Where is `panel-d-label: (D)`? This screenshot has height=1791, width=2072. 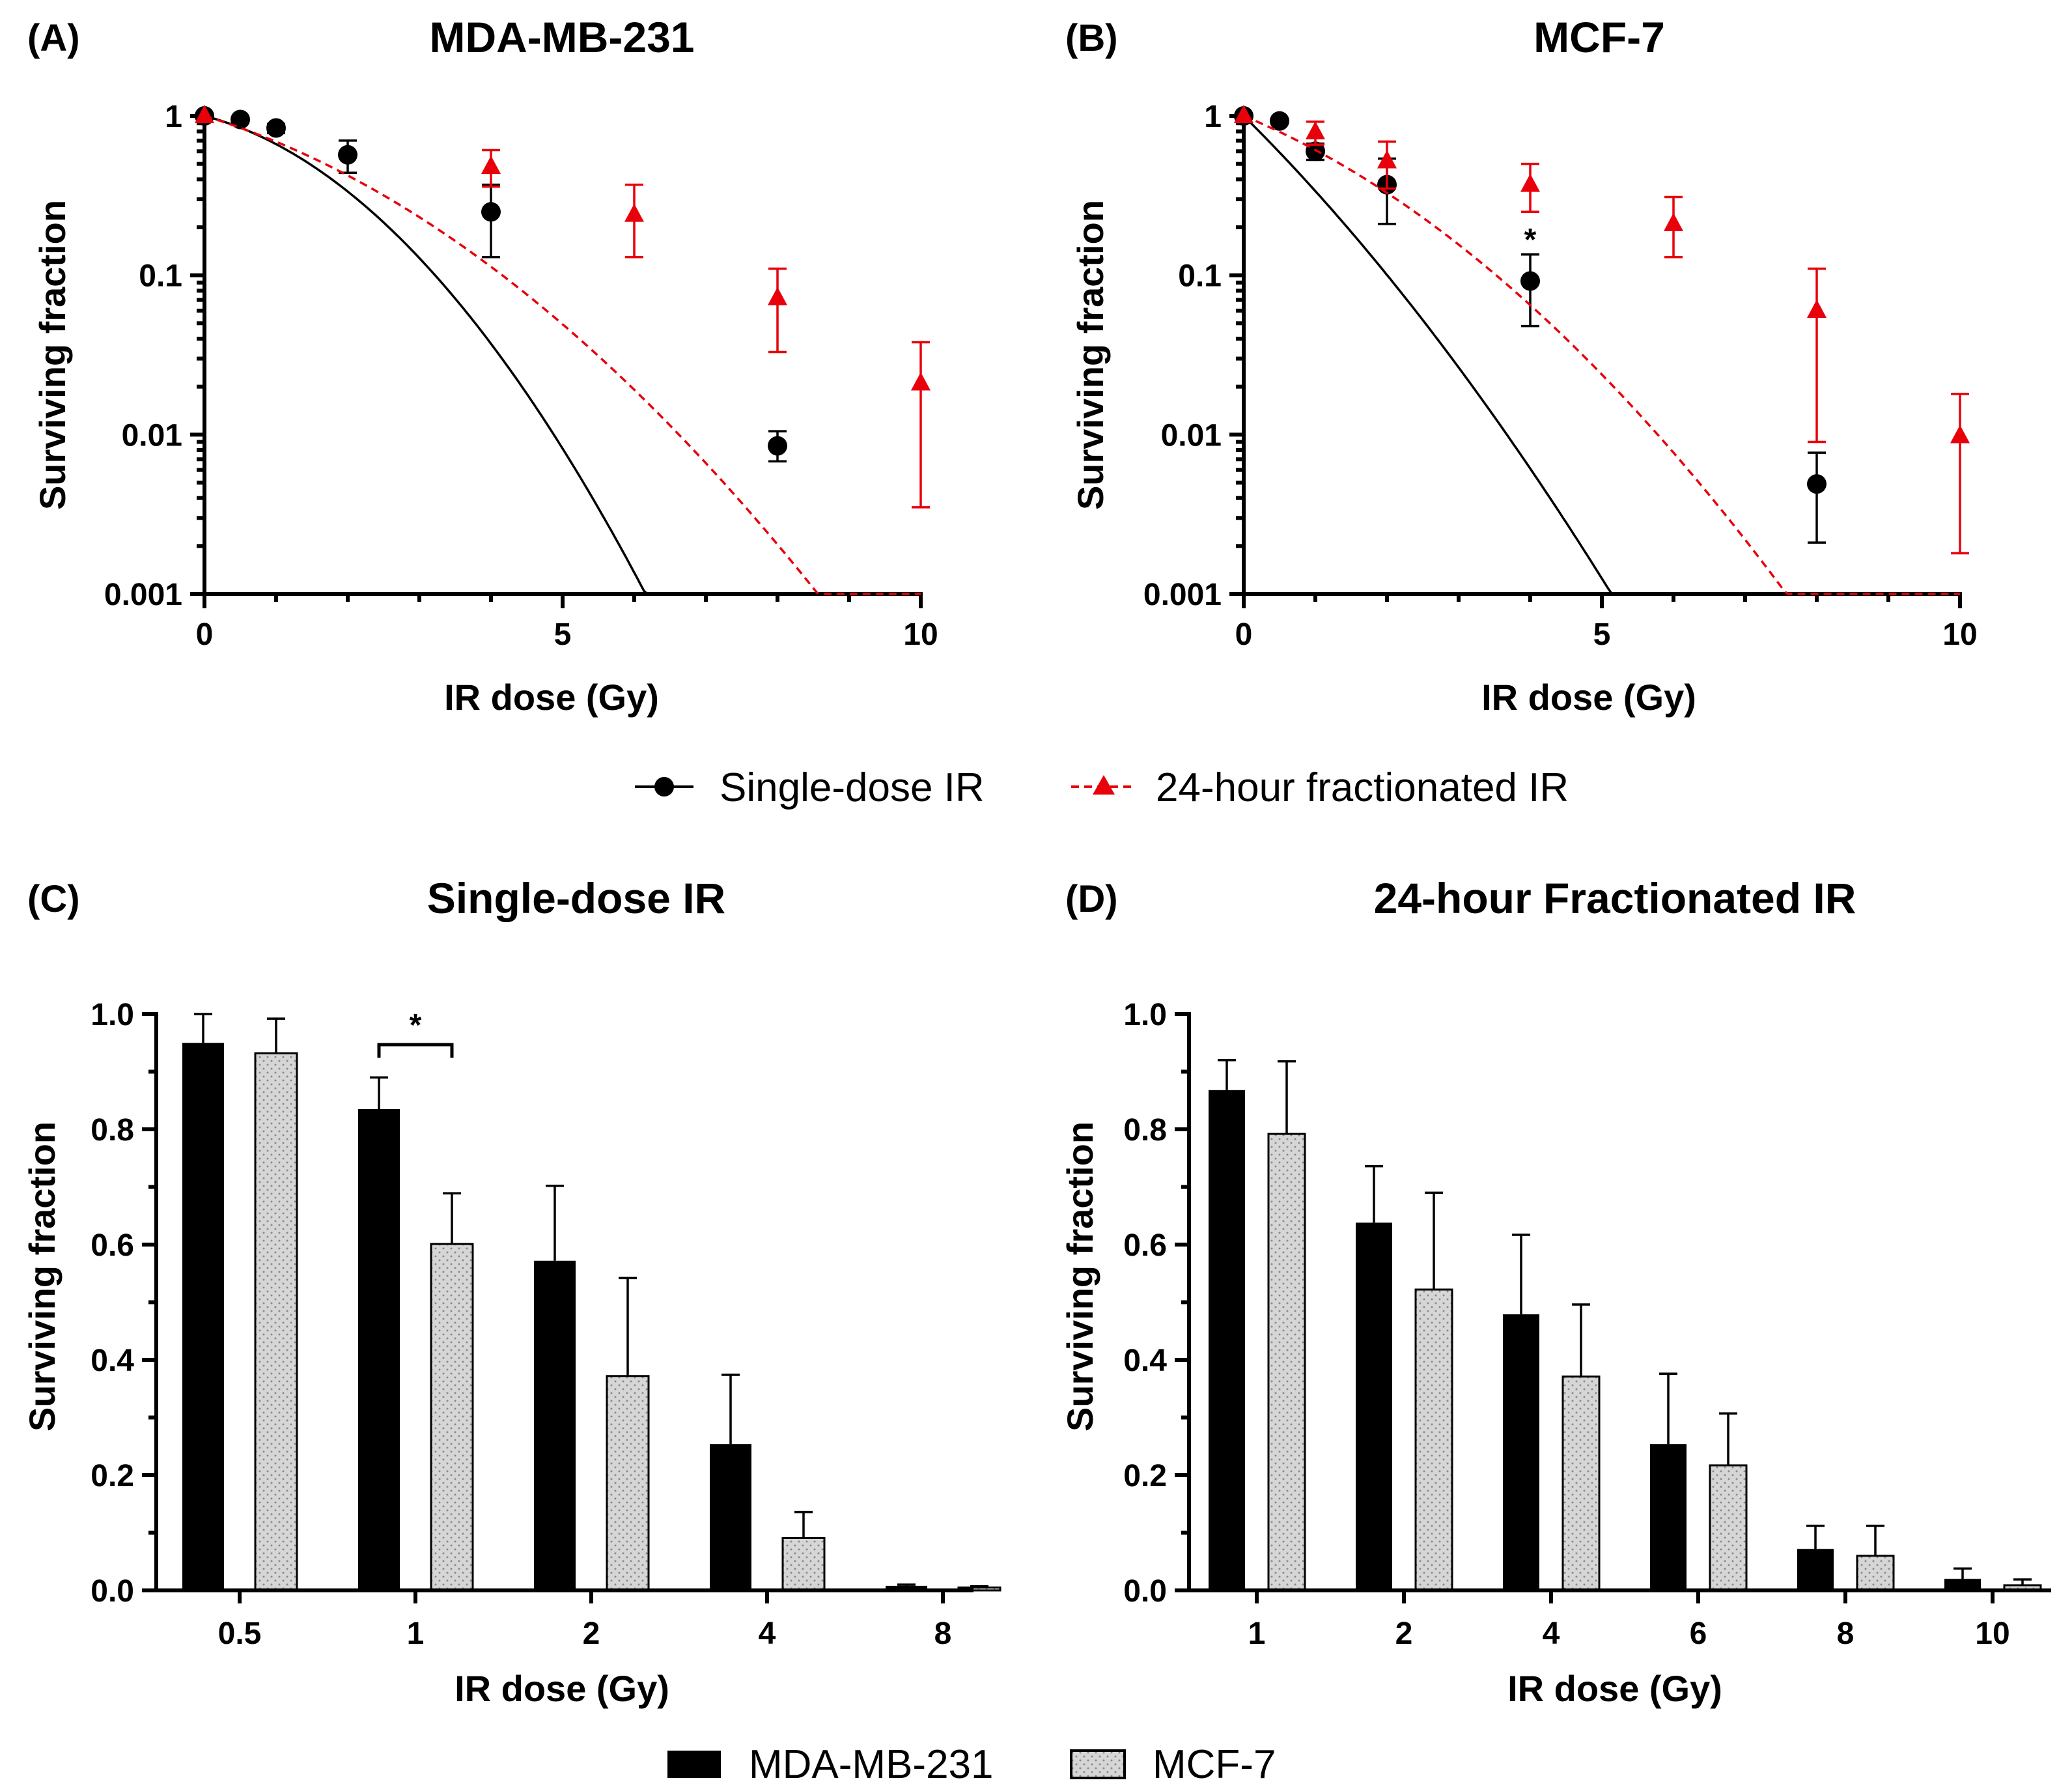
panel-d-label: (D) is located at coordinates (1091, 899).